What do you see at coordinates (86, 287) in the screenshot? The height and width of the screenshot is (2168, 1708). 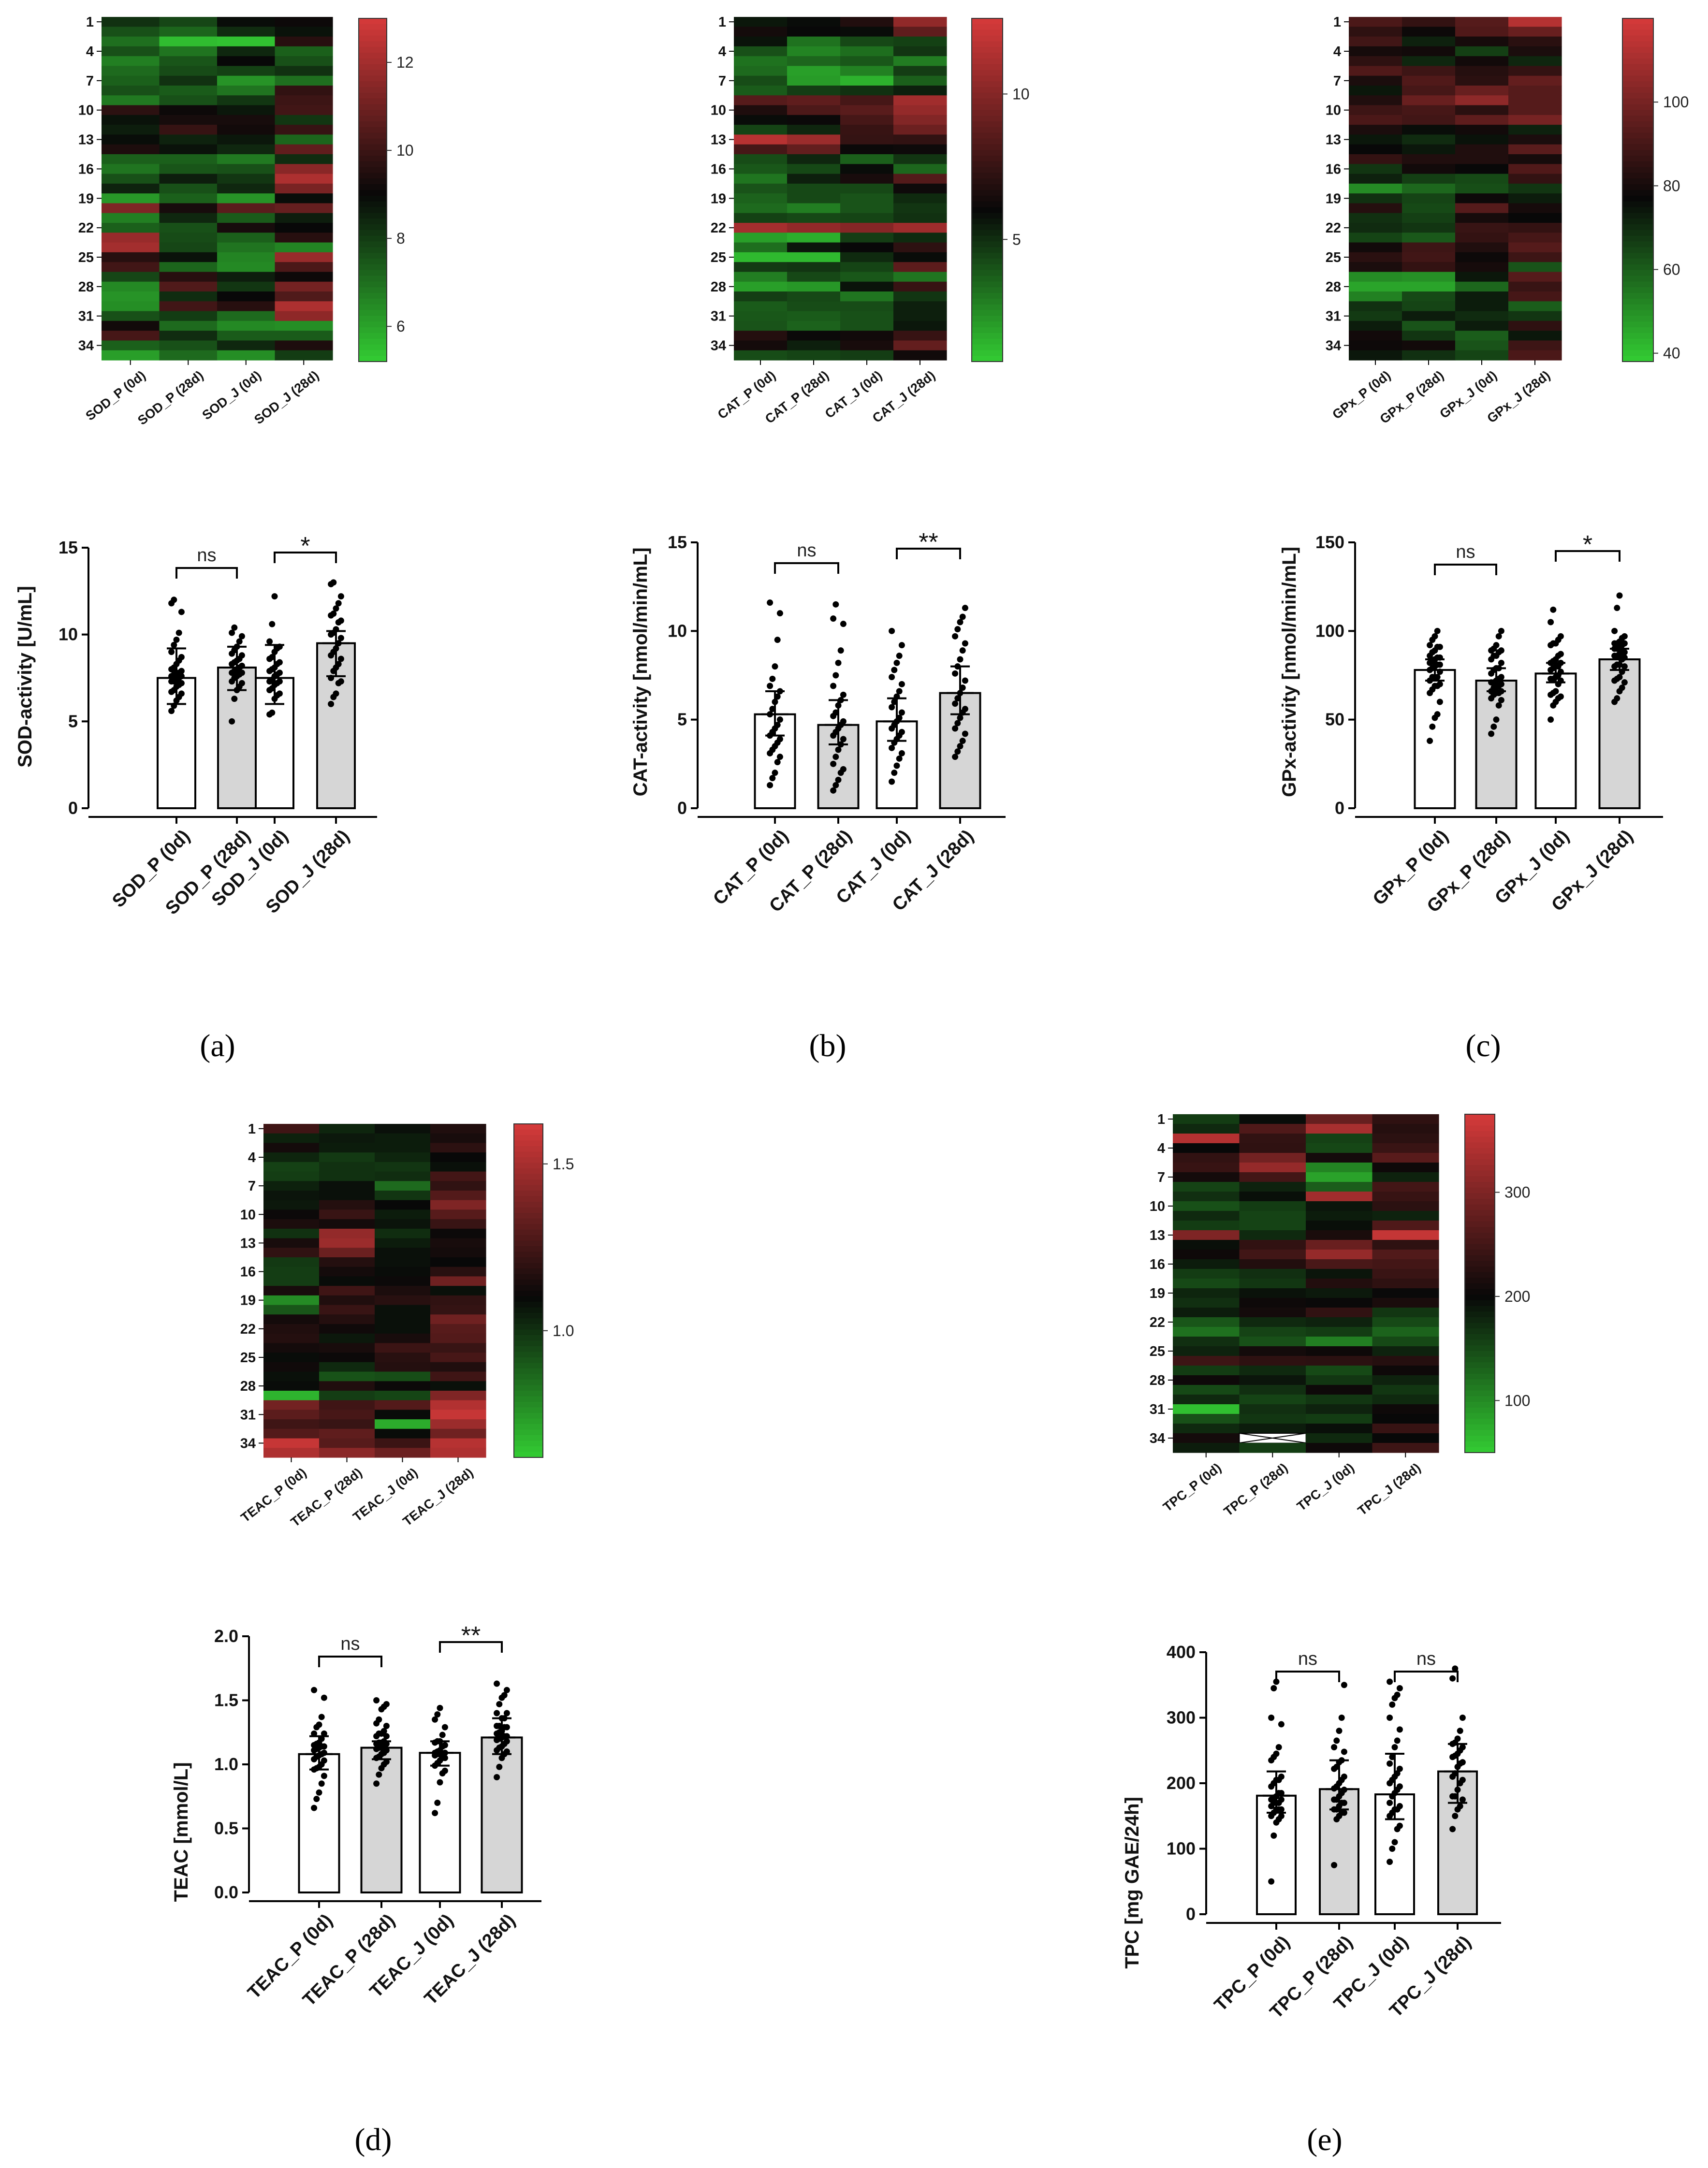 I see `sod-row-label: 28` at bounding box center [86, 287].